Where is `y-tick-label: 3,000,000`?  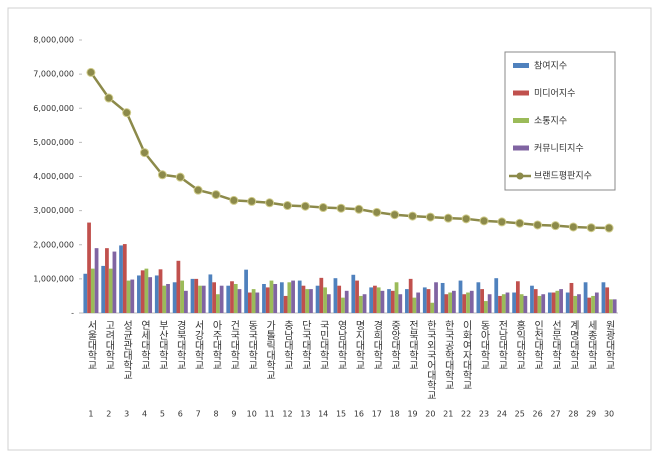
y-tick-label: 3,000,000 is located at coordinates (53, 210).